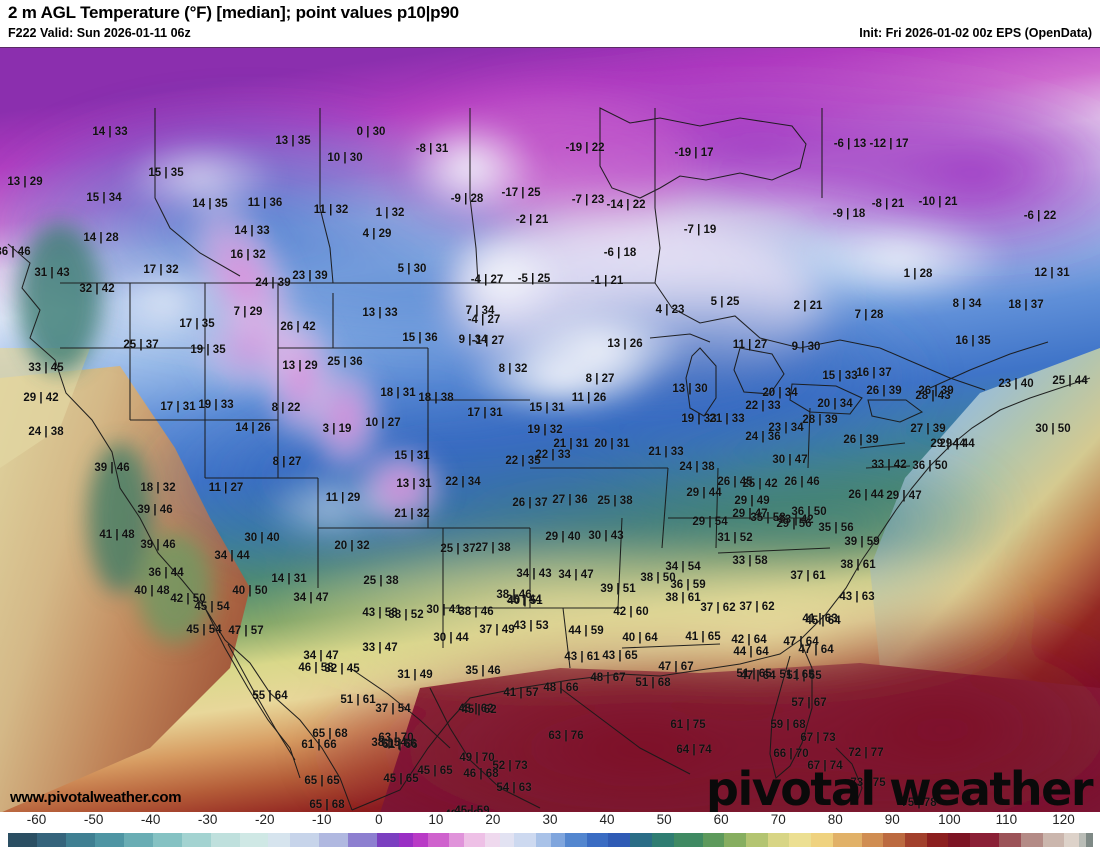  Describe the element at coordinates (36, 819) in the screenshot. I see `colorbar-tick: -60` at that location.